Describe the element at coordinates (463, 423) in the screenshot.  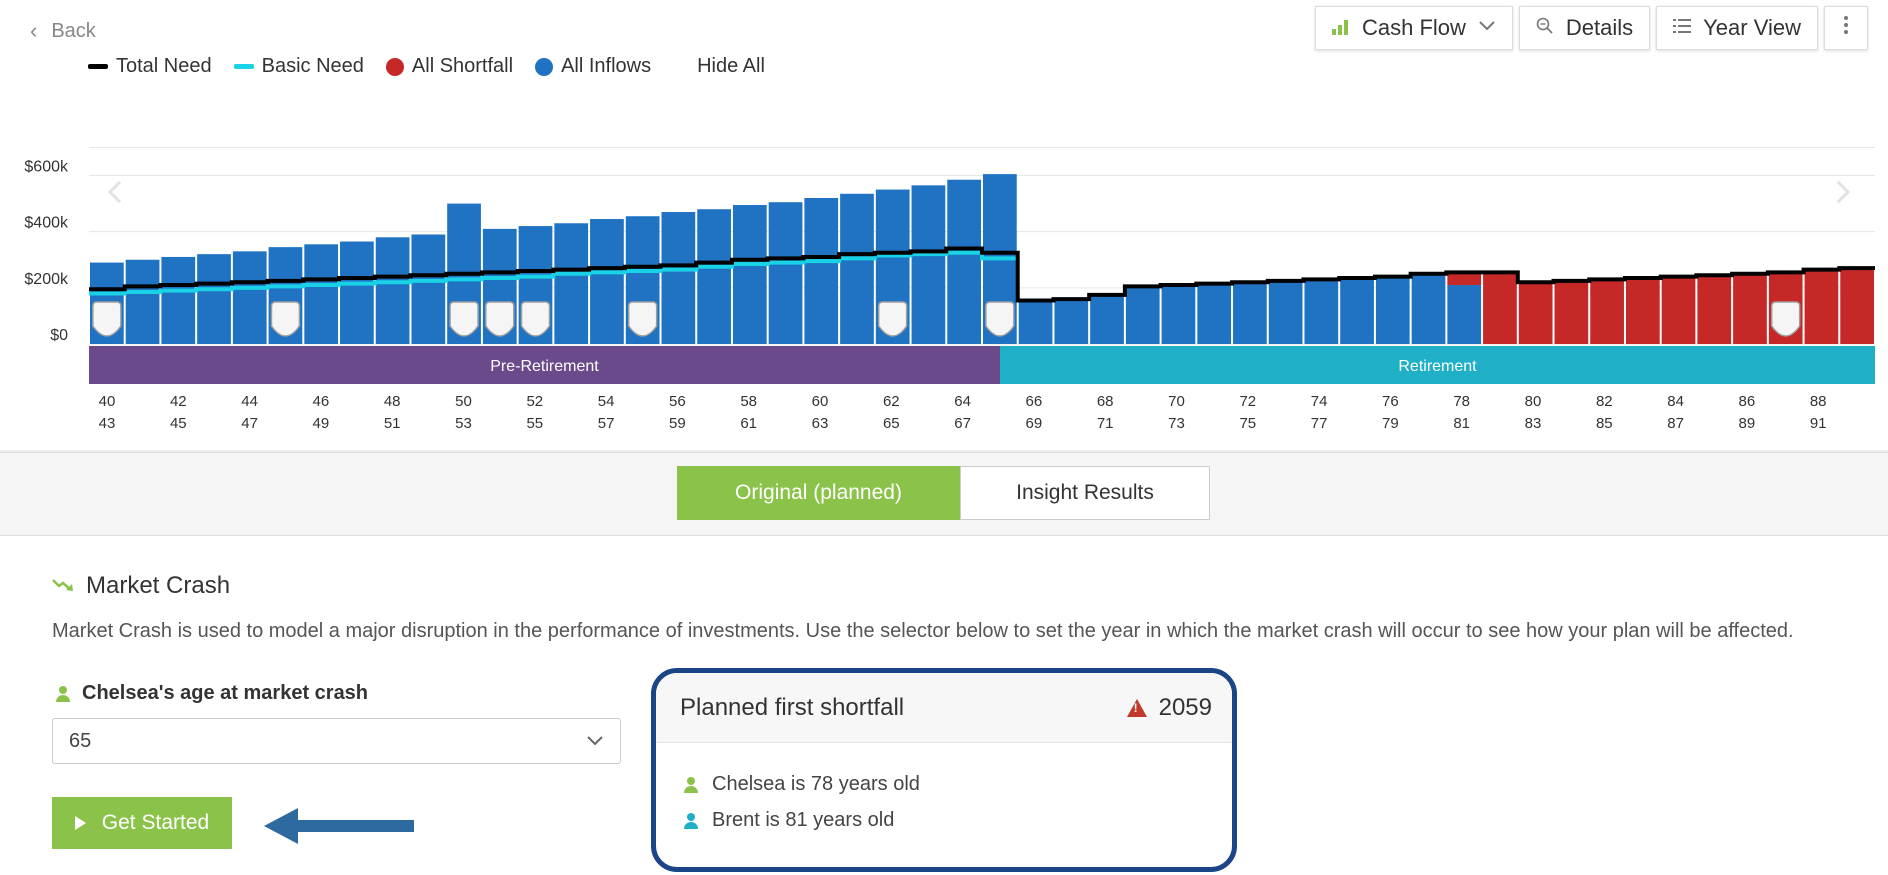
I see `x-tick-label-secondary: 53` at that location.